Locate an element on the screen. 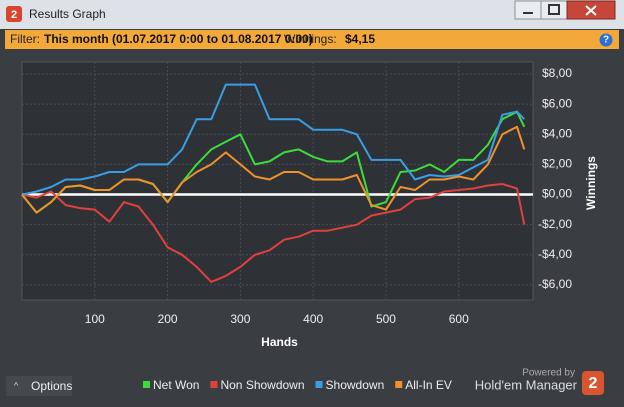 Image resolution: width=624 pixels, height=407 pixels. winnings-label: Winnings: is located at coordinates (310, 39).